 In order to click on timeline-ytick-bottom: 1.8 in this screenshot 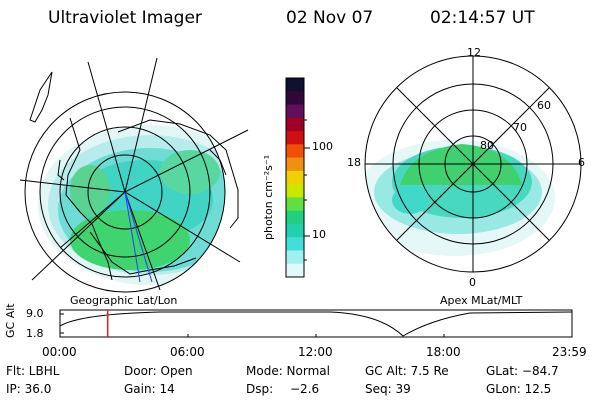, I will do `click(35, 333)`.